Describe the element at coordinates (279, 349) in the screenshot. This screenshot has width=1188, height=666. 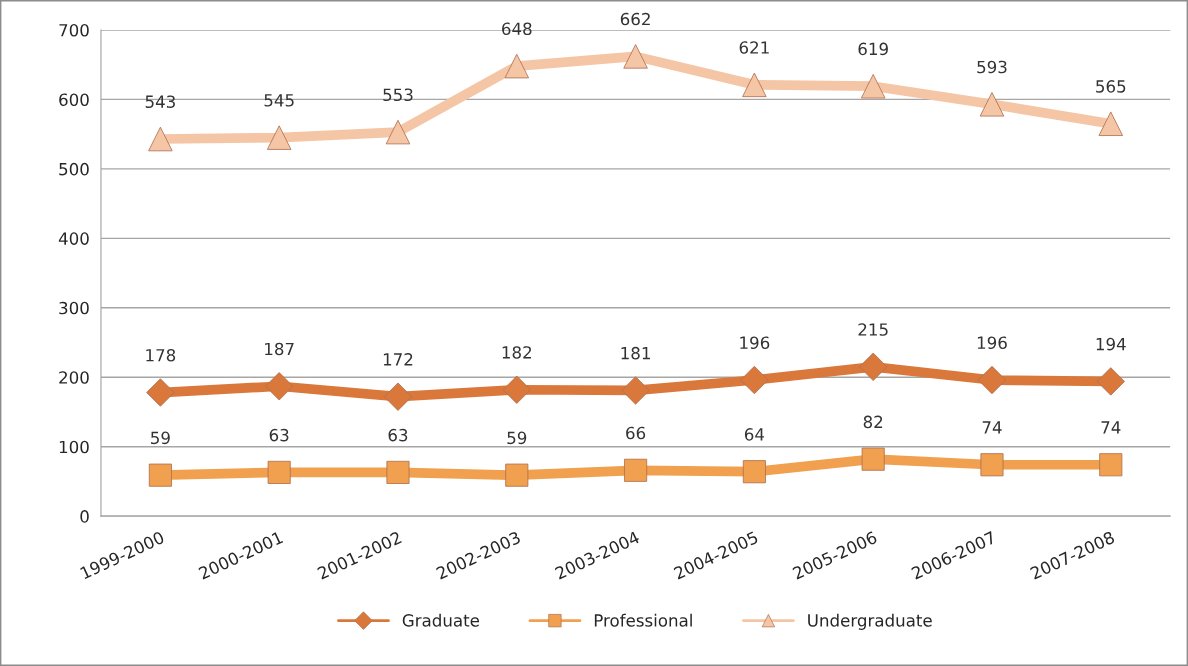
I see `data-label: 187` at that location.